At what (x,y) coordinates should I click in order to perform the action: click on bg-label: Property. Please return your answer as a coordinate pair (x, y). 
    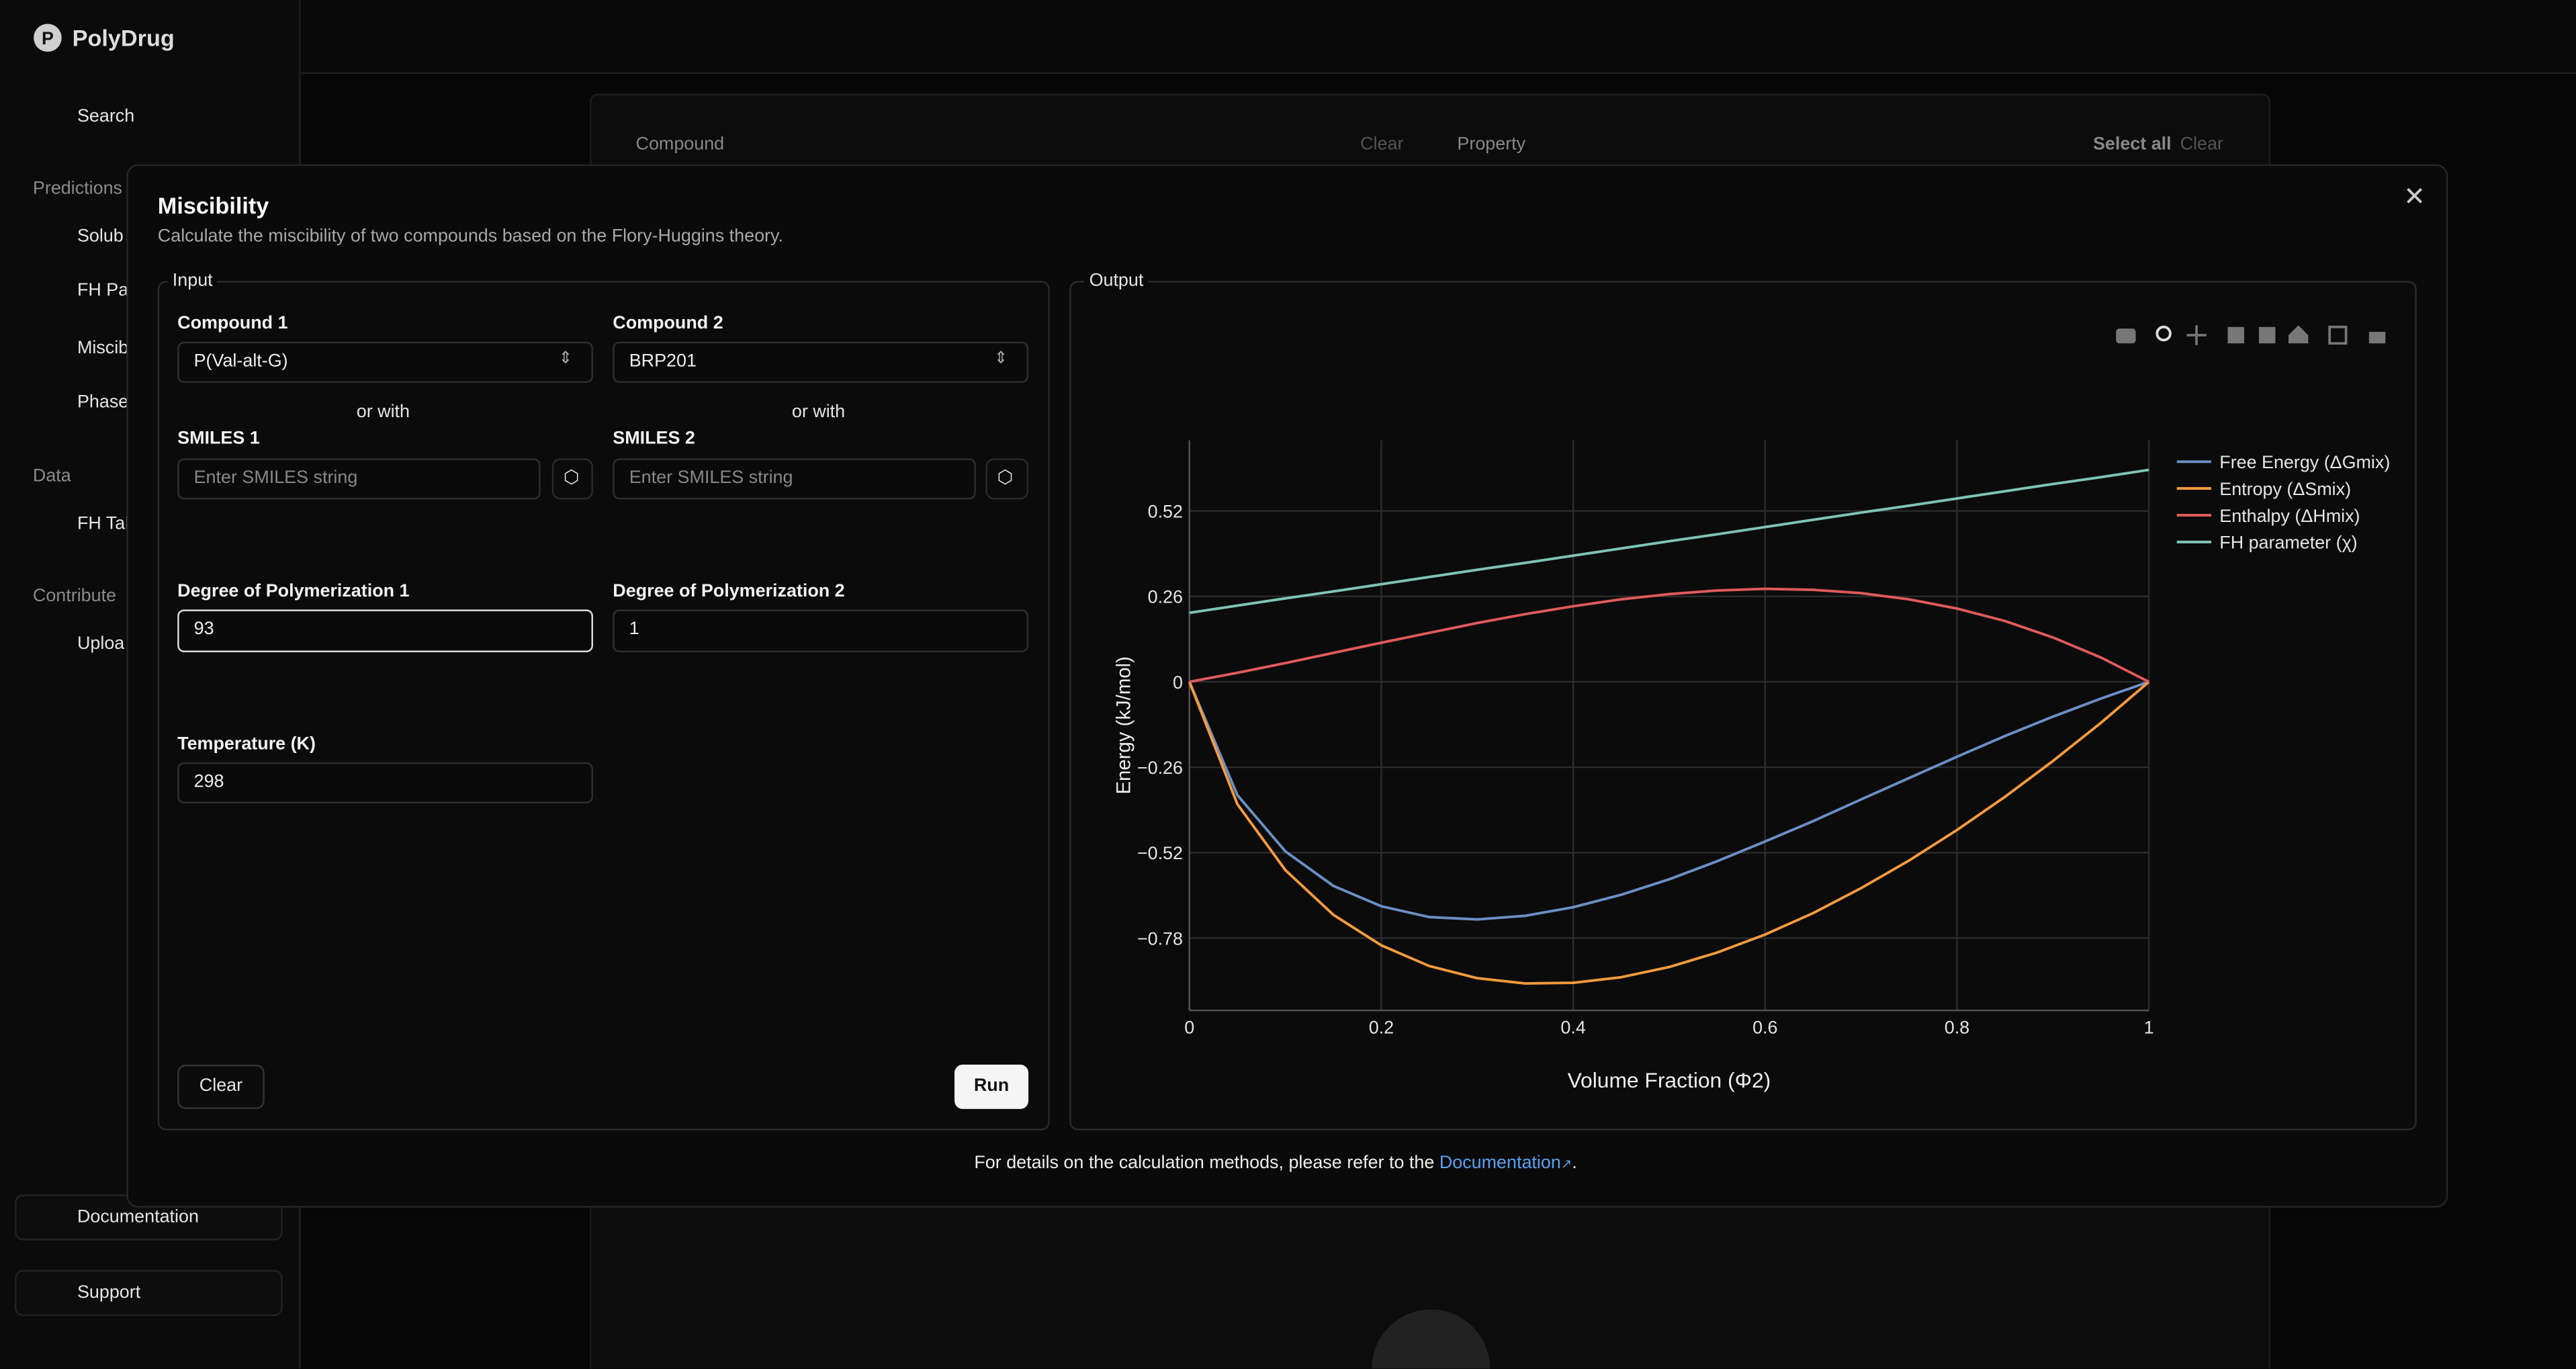
    Looking at the image, I should click on (1492, 144).